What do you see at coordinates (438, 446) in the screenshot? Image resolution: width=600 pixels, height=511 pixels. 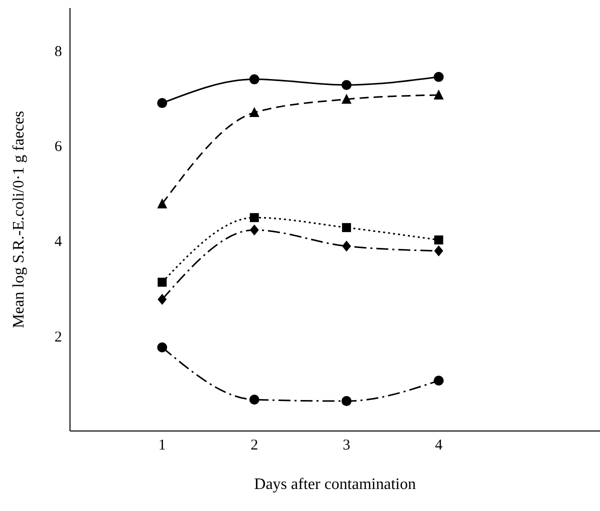 I see `x-tick-label: 4` at bounding box center [438, 446].